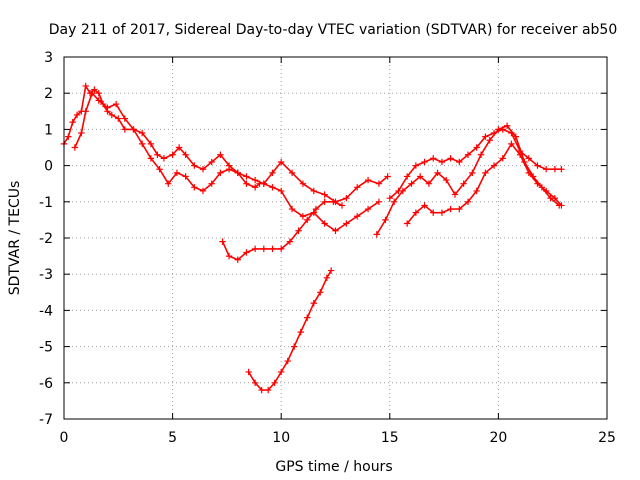 Image resolution: width=640 pixels, height=480 pixels. Describe the element at coordinates (46, 348) in the screenshot. I see `y-tick-label: -5` at that location.